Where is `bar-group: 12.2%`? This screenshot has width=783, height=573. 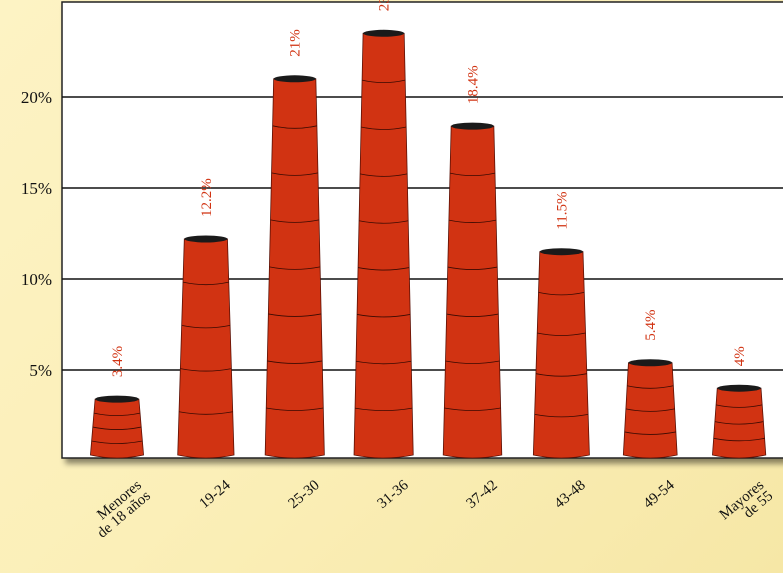 bar-group: 12.2% is located at coordinates (206, 318).